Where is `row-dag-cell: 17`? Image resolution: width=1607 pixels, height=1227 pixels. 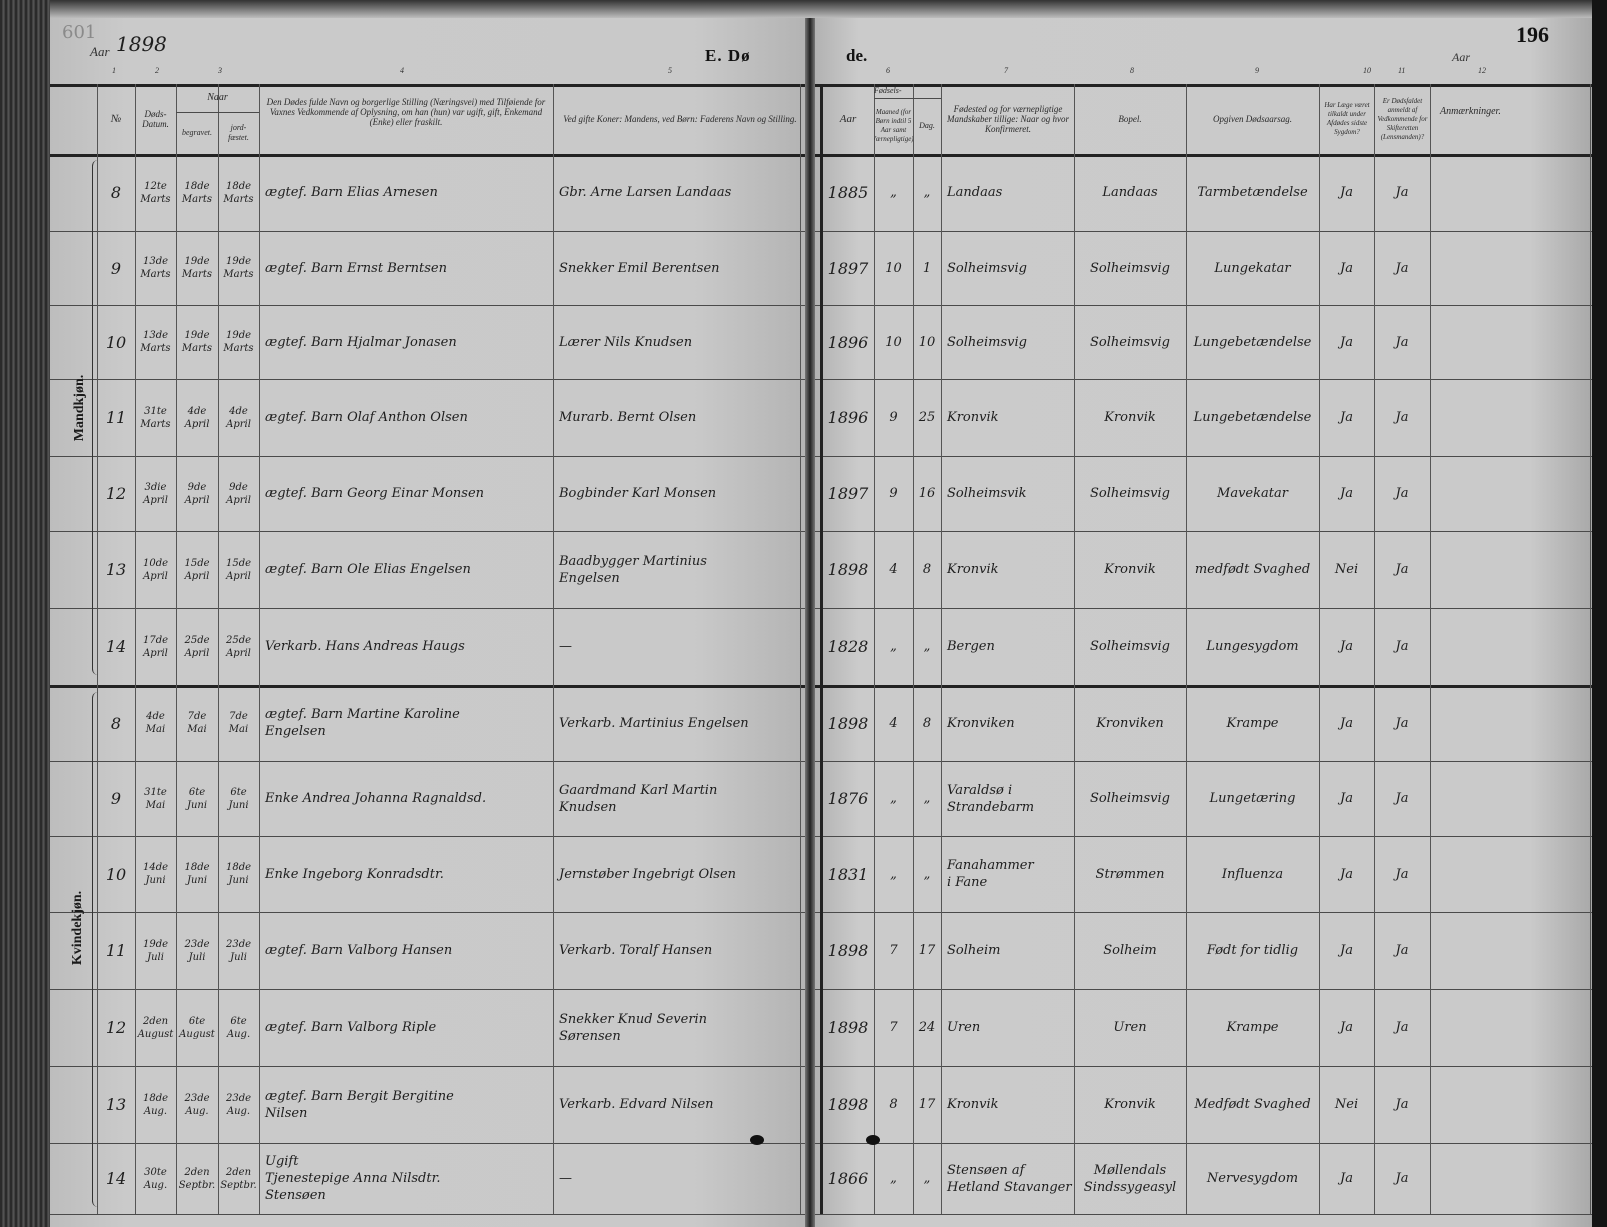 row-dag-cell: 17 is located at coordinates (927, 1104).